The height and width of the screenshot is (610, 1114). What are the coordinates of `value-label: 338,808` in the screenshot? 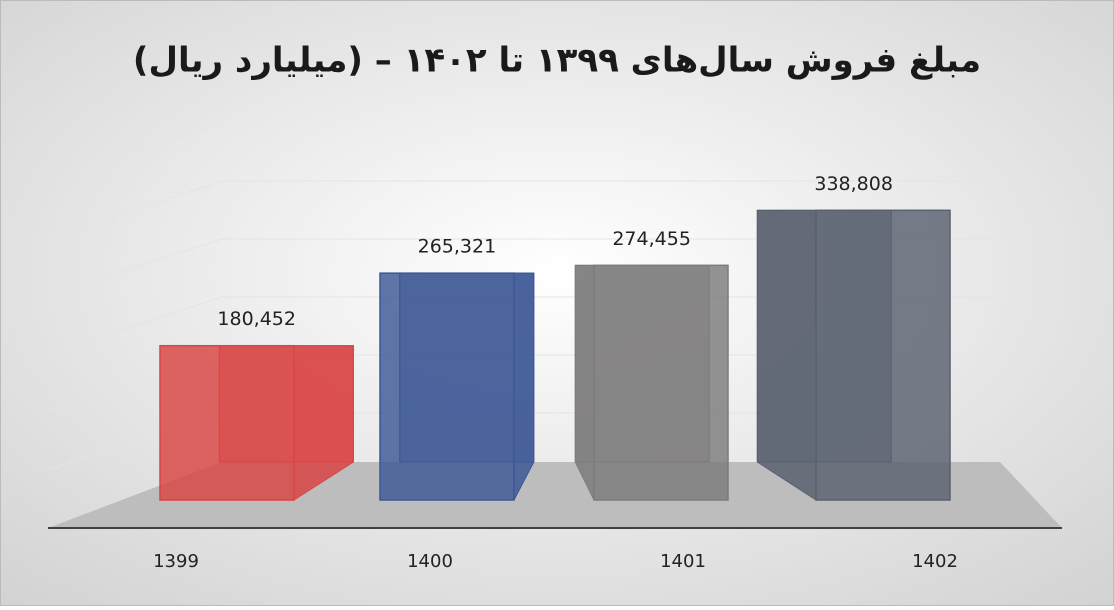 It's located at (853, 184).